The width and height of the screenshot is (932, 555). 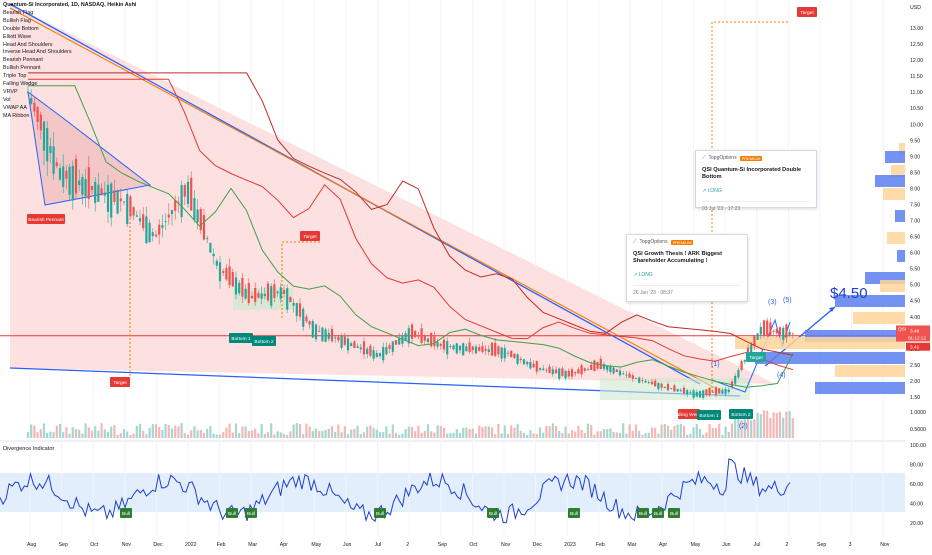 What do you see at coordinates (915, 238) in the screenshot?
I see `price-tick-label: 6.50` at bounding box center [915, 238].